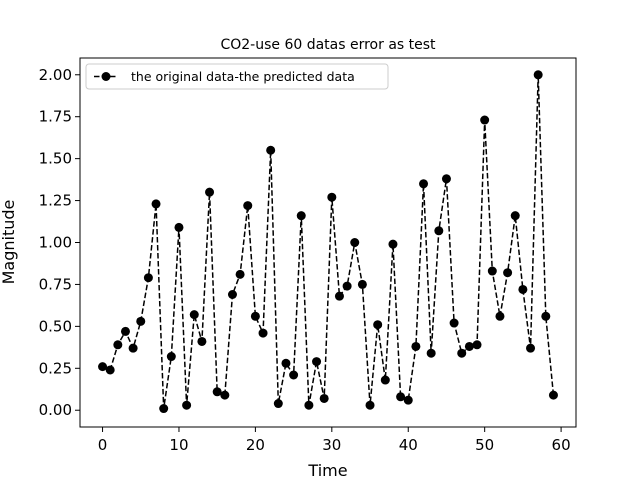  I want to click on y-tick-label: 0.75, so click(55, 284).